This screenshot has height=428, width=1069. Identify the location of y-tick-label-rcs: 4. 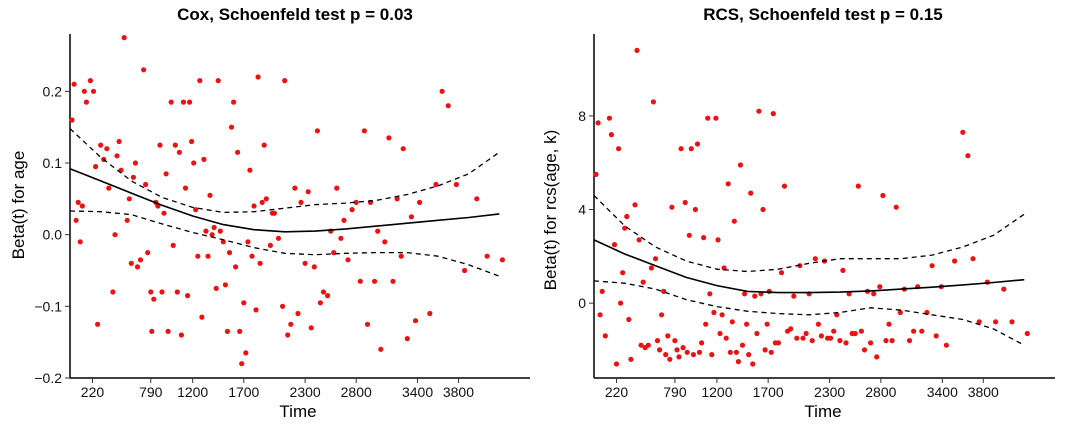
(582, 210).